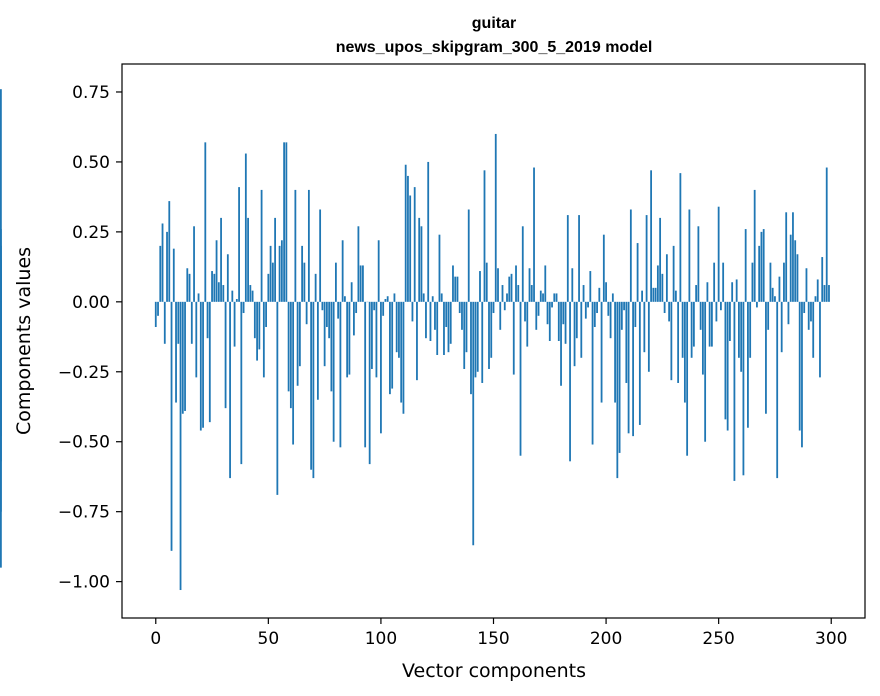 Image resolution: width=880 pixels, height=696 pixels. What do you see at coordinates (84, 583) in the screenshot?
I see `y-tick-label: −1.00` at bounding box center [84, 583].